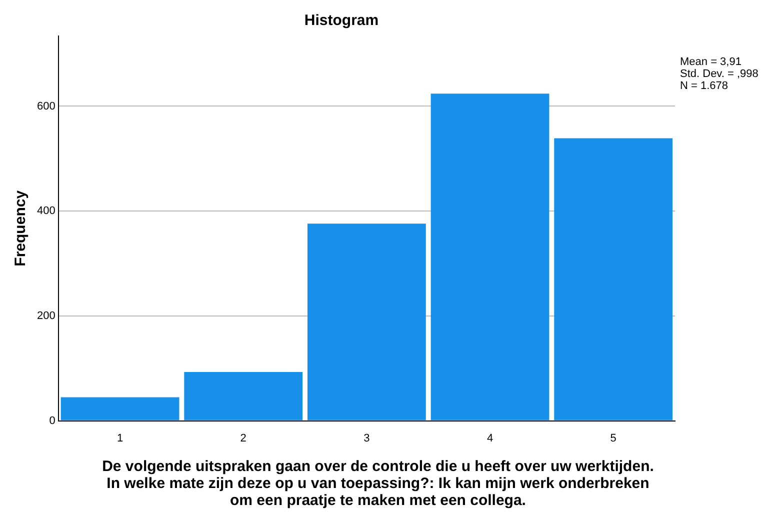 This screenshot has width=768, height=515. I want to click on y-tick-label: 0, so click(52, 420).